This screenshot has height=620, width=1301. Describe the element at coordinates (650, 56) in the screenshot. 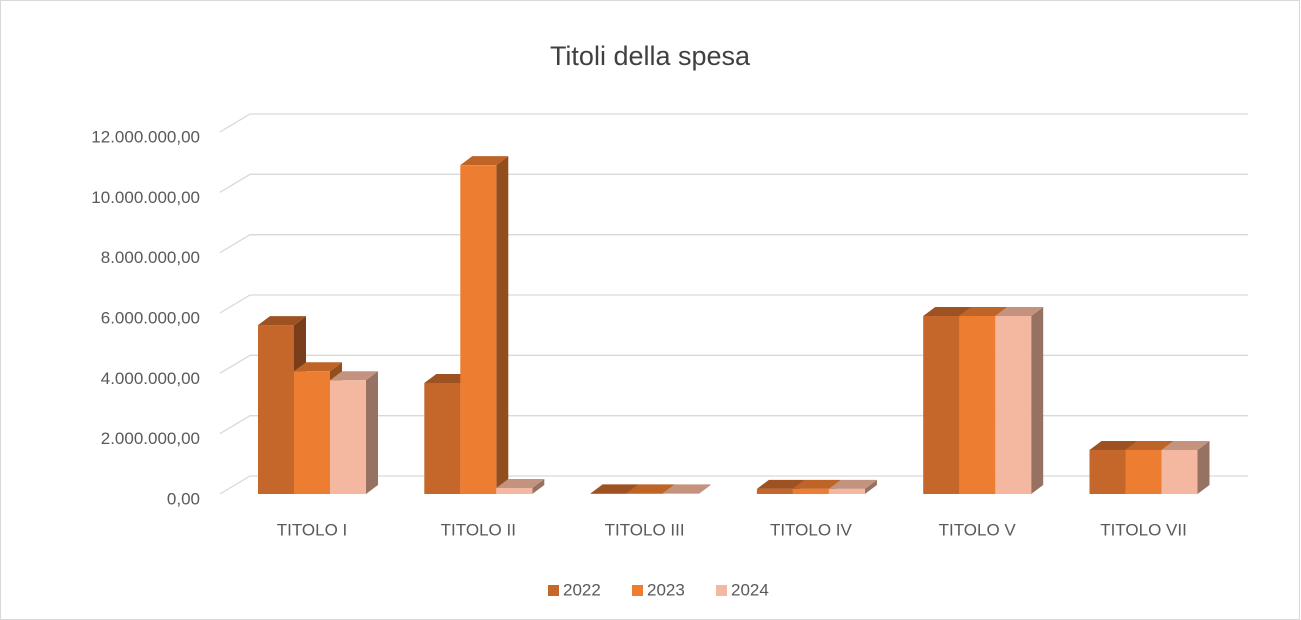

I see `chart-title: Titoli della spesa` at that location.